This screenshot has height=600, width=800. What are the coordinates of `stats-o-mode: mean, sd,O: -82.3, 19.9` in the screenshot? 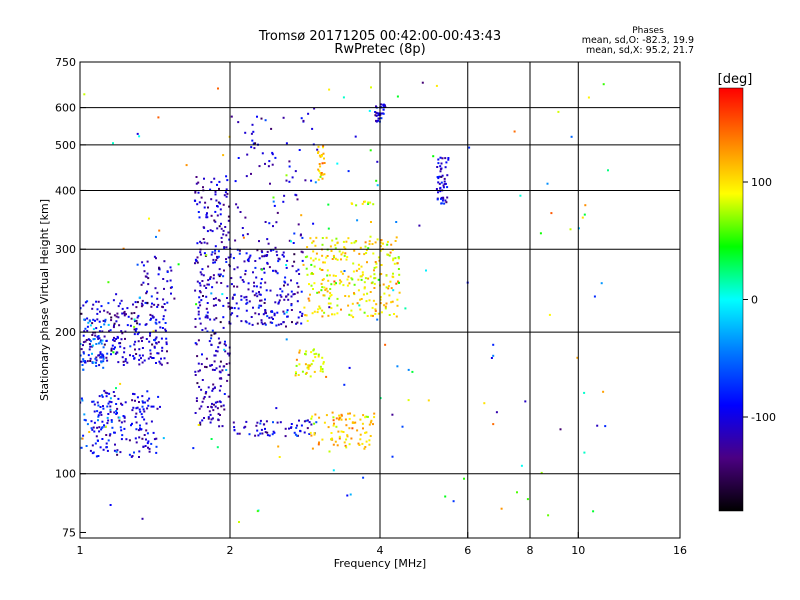 It's located at (638, 40).